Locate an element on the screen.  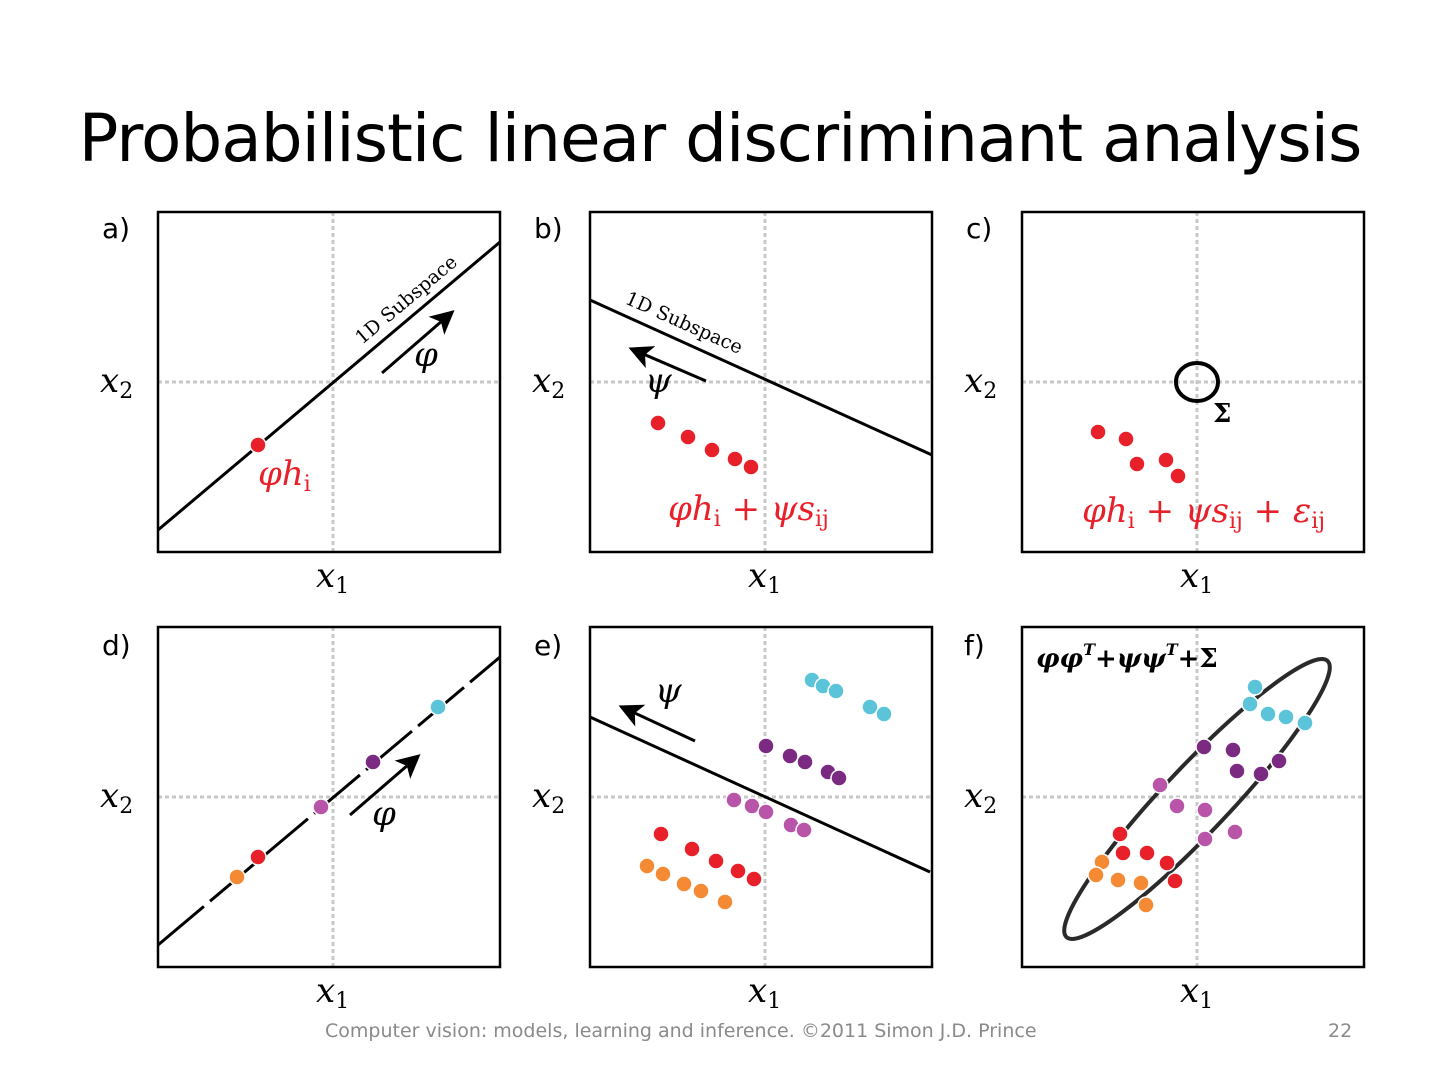
psi-symbol: ψ is located at coordinates (658, 381).